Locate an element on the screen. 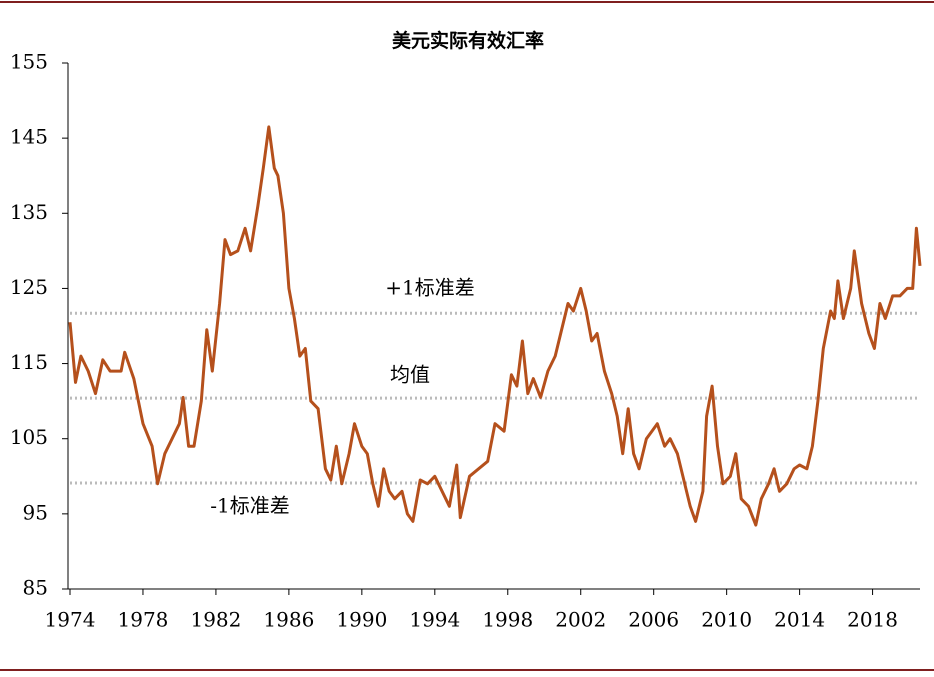  x-tick-label: 2014 is located at coordinates (799, 620).